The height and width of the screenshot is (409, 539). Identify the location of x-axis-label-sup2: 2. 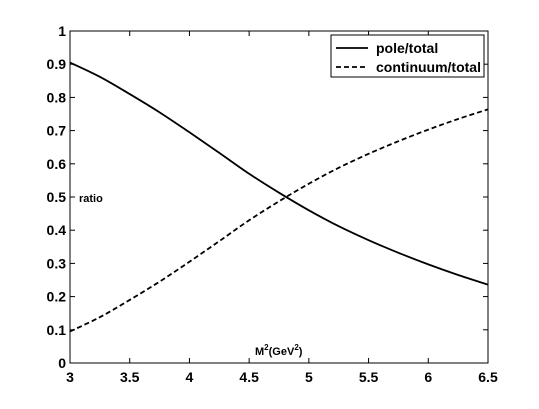
(296, 347).